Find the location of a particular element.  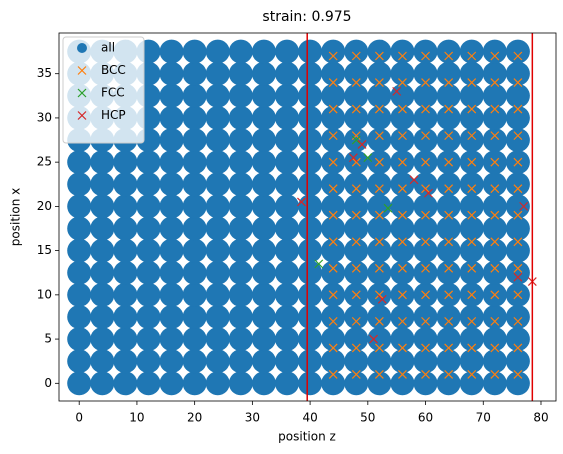

x-tick-label: 40 is located at coordinates (309, 418).